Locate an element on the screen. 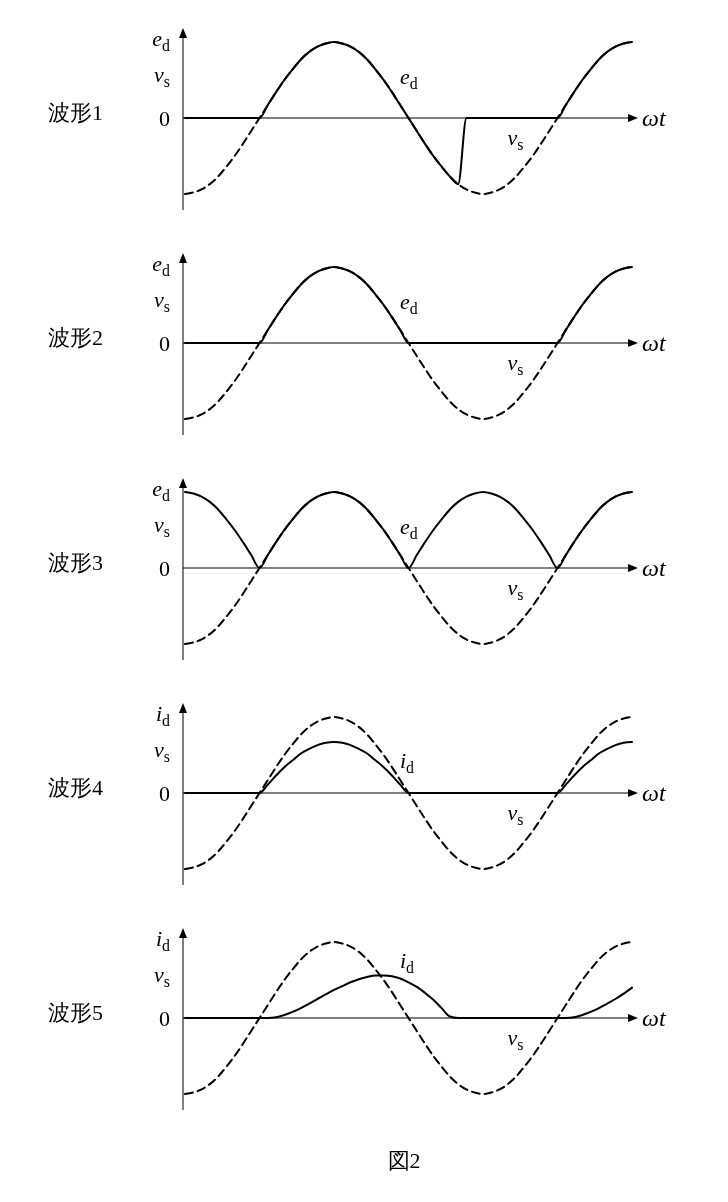  caption: 図2 is located at coordinates (404, 1160).